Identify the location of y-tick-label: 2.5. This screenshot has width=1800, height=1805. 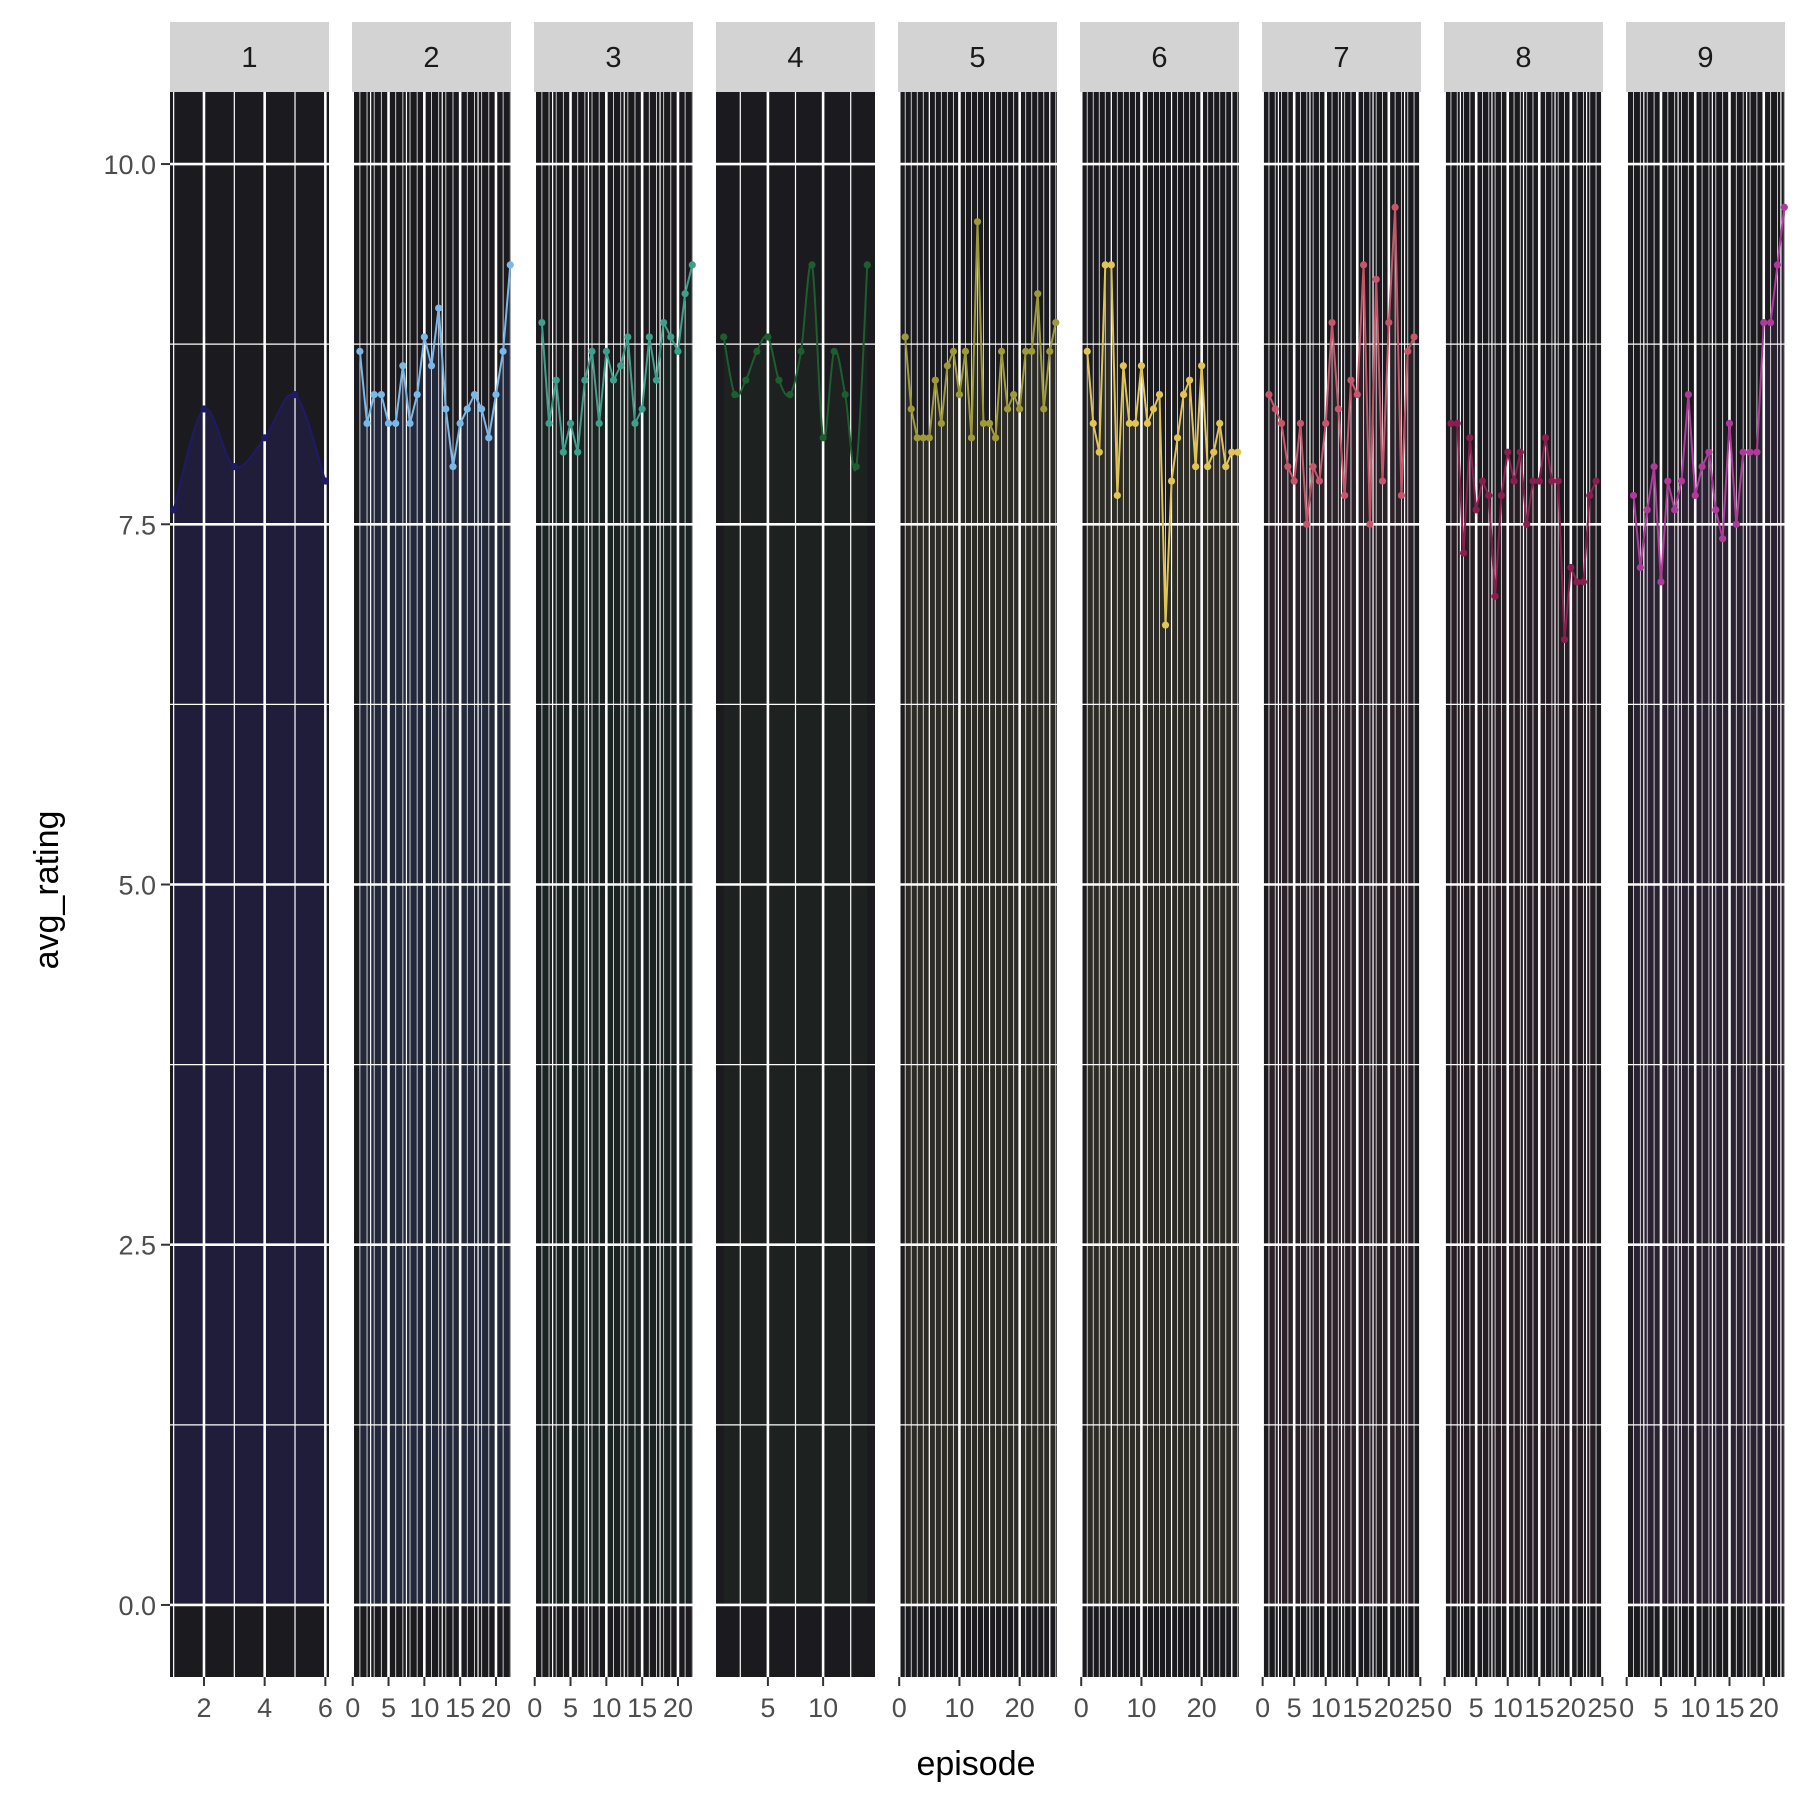
(137, 1246).